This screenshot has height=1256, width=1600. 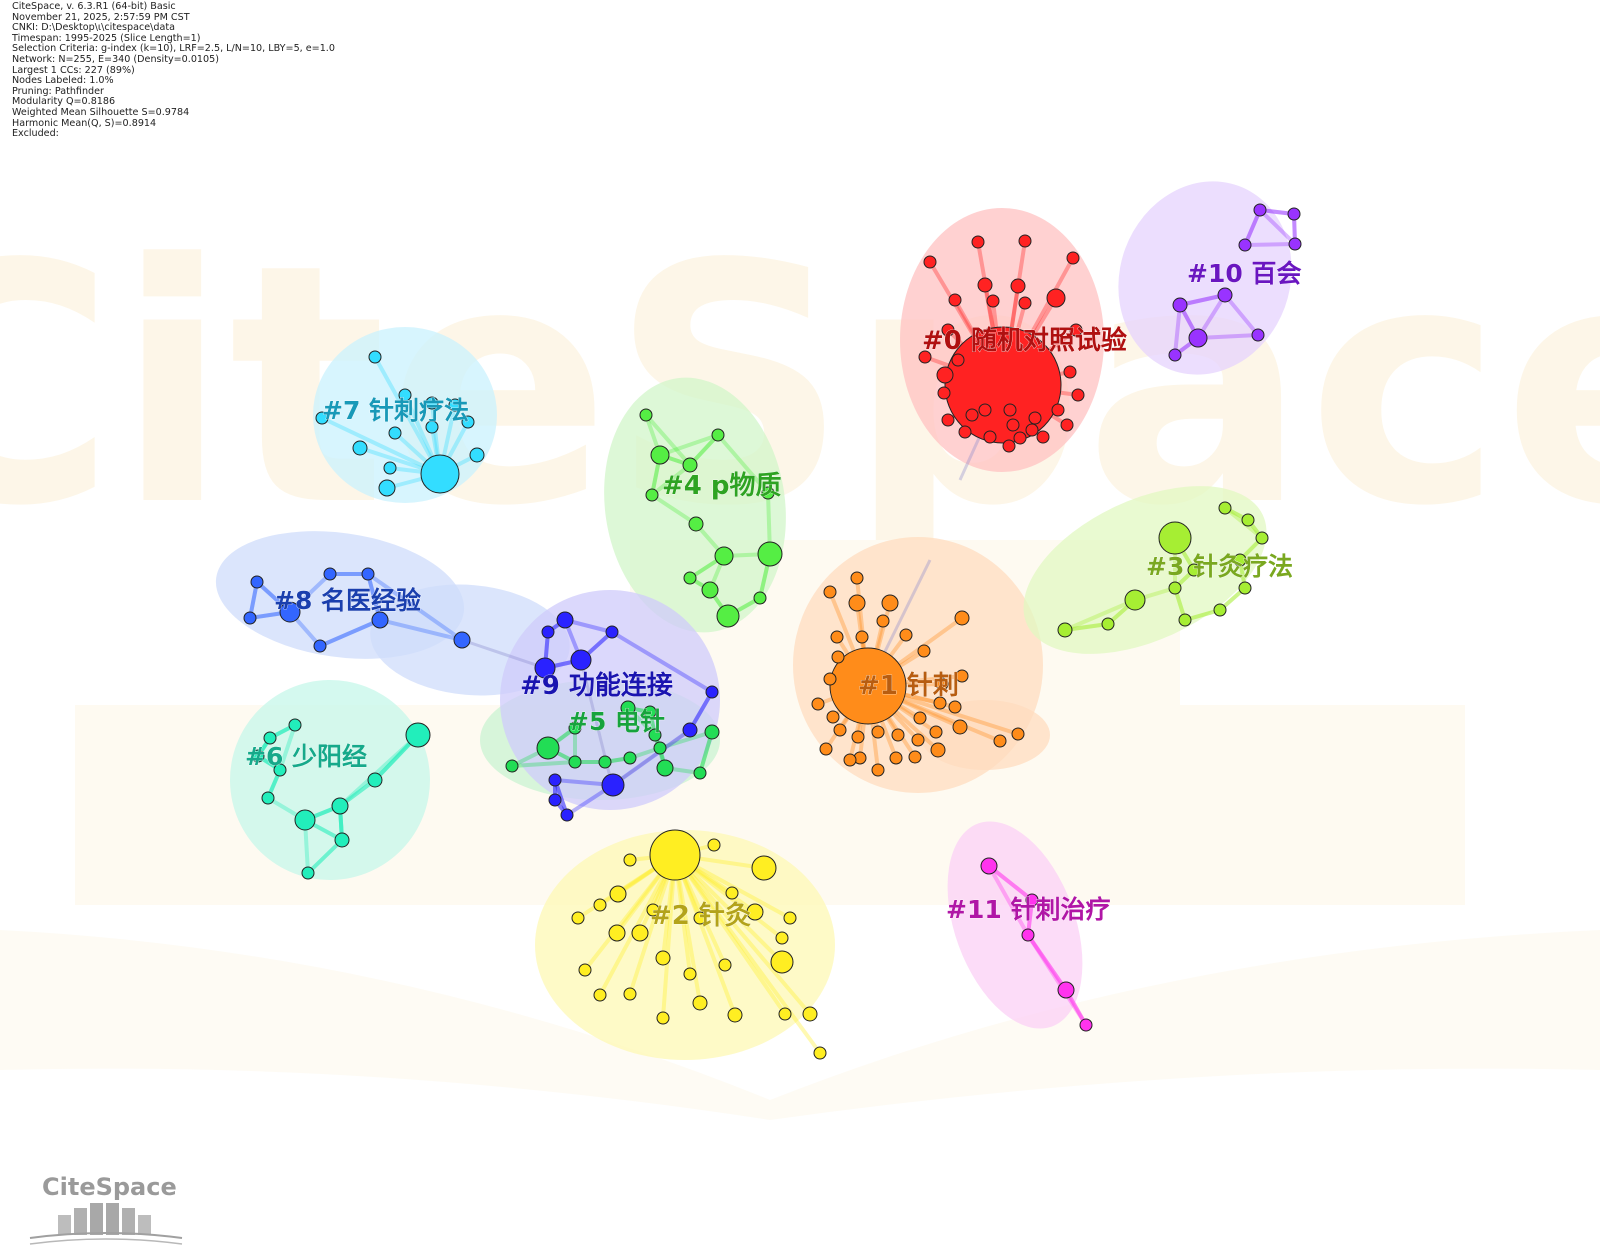 I want to click on cluster-label-0: #0 随机对照试验, so click(x=1025, y=341).